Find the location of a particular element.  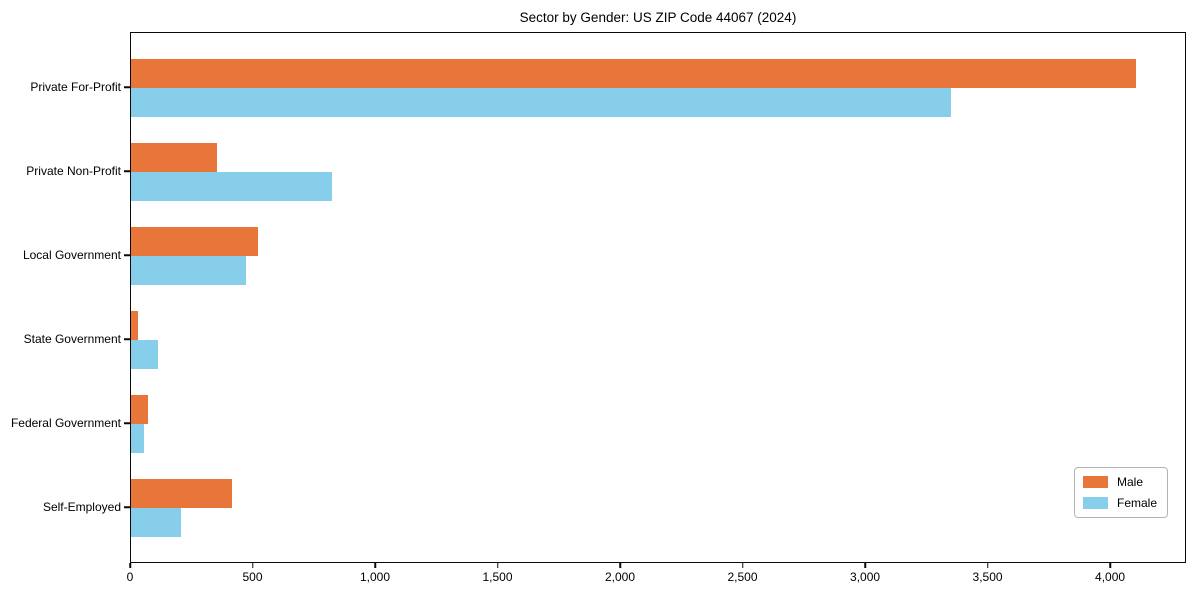

bar-female-self-employed is located at coordinates (156, 522).